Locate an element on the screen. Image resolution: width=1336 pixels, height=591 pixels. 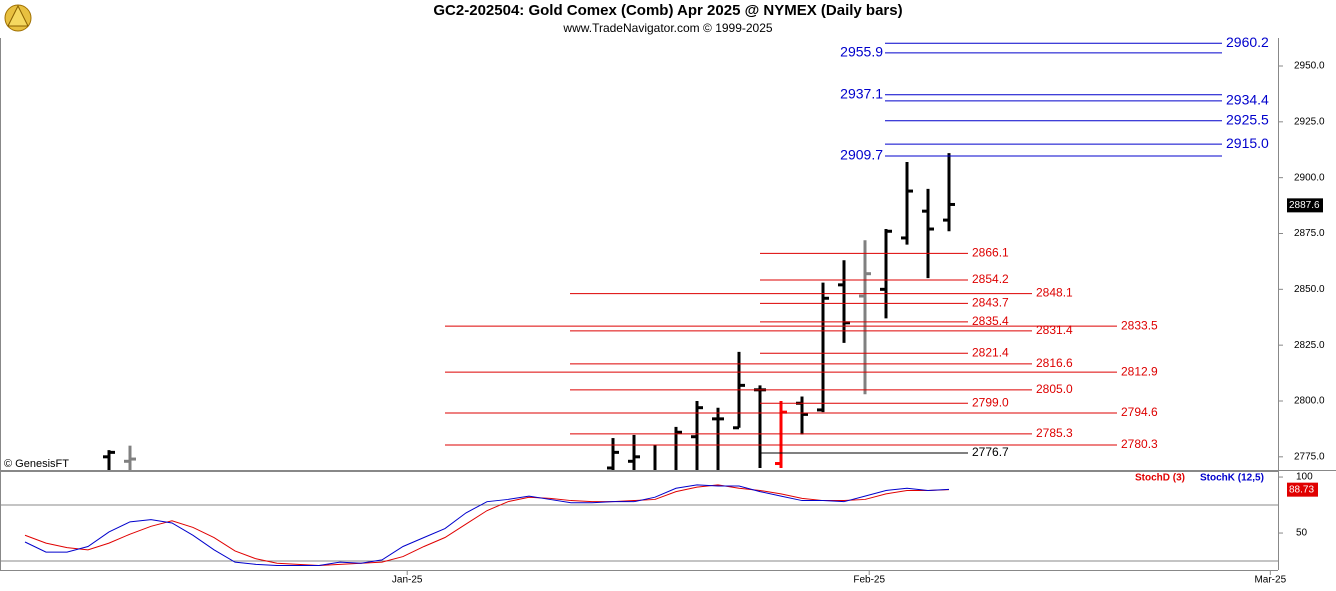
legend-label: StochK (12,5) is located at coordinates (1232, 478).